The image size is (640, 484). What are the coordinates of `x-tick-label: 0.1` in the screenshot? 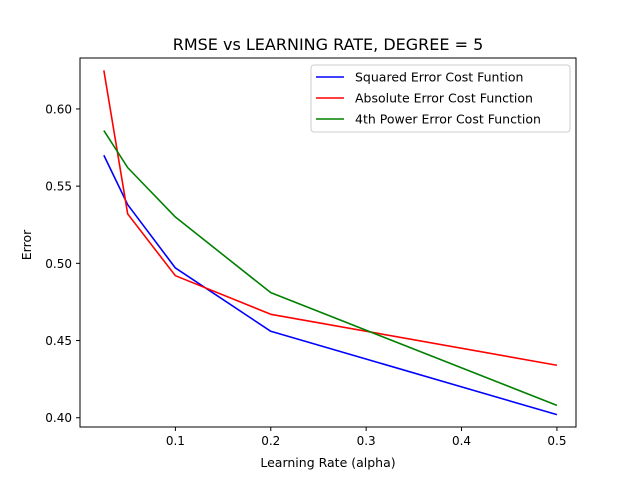 It's located at (175, 441).